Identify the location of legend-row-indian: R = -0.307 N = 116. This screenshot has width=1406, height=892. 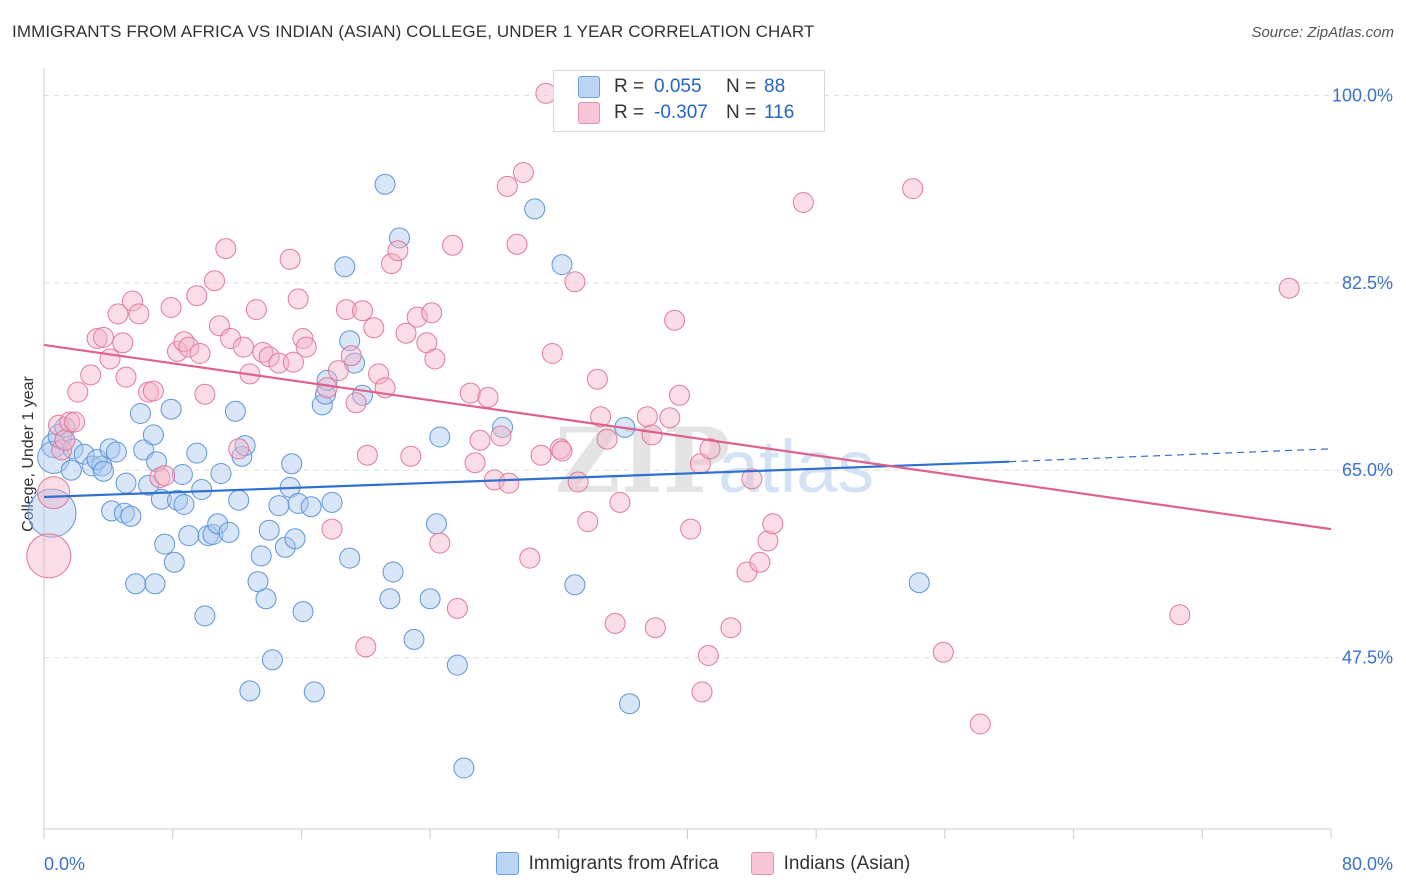
(686, 113).